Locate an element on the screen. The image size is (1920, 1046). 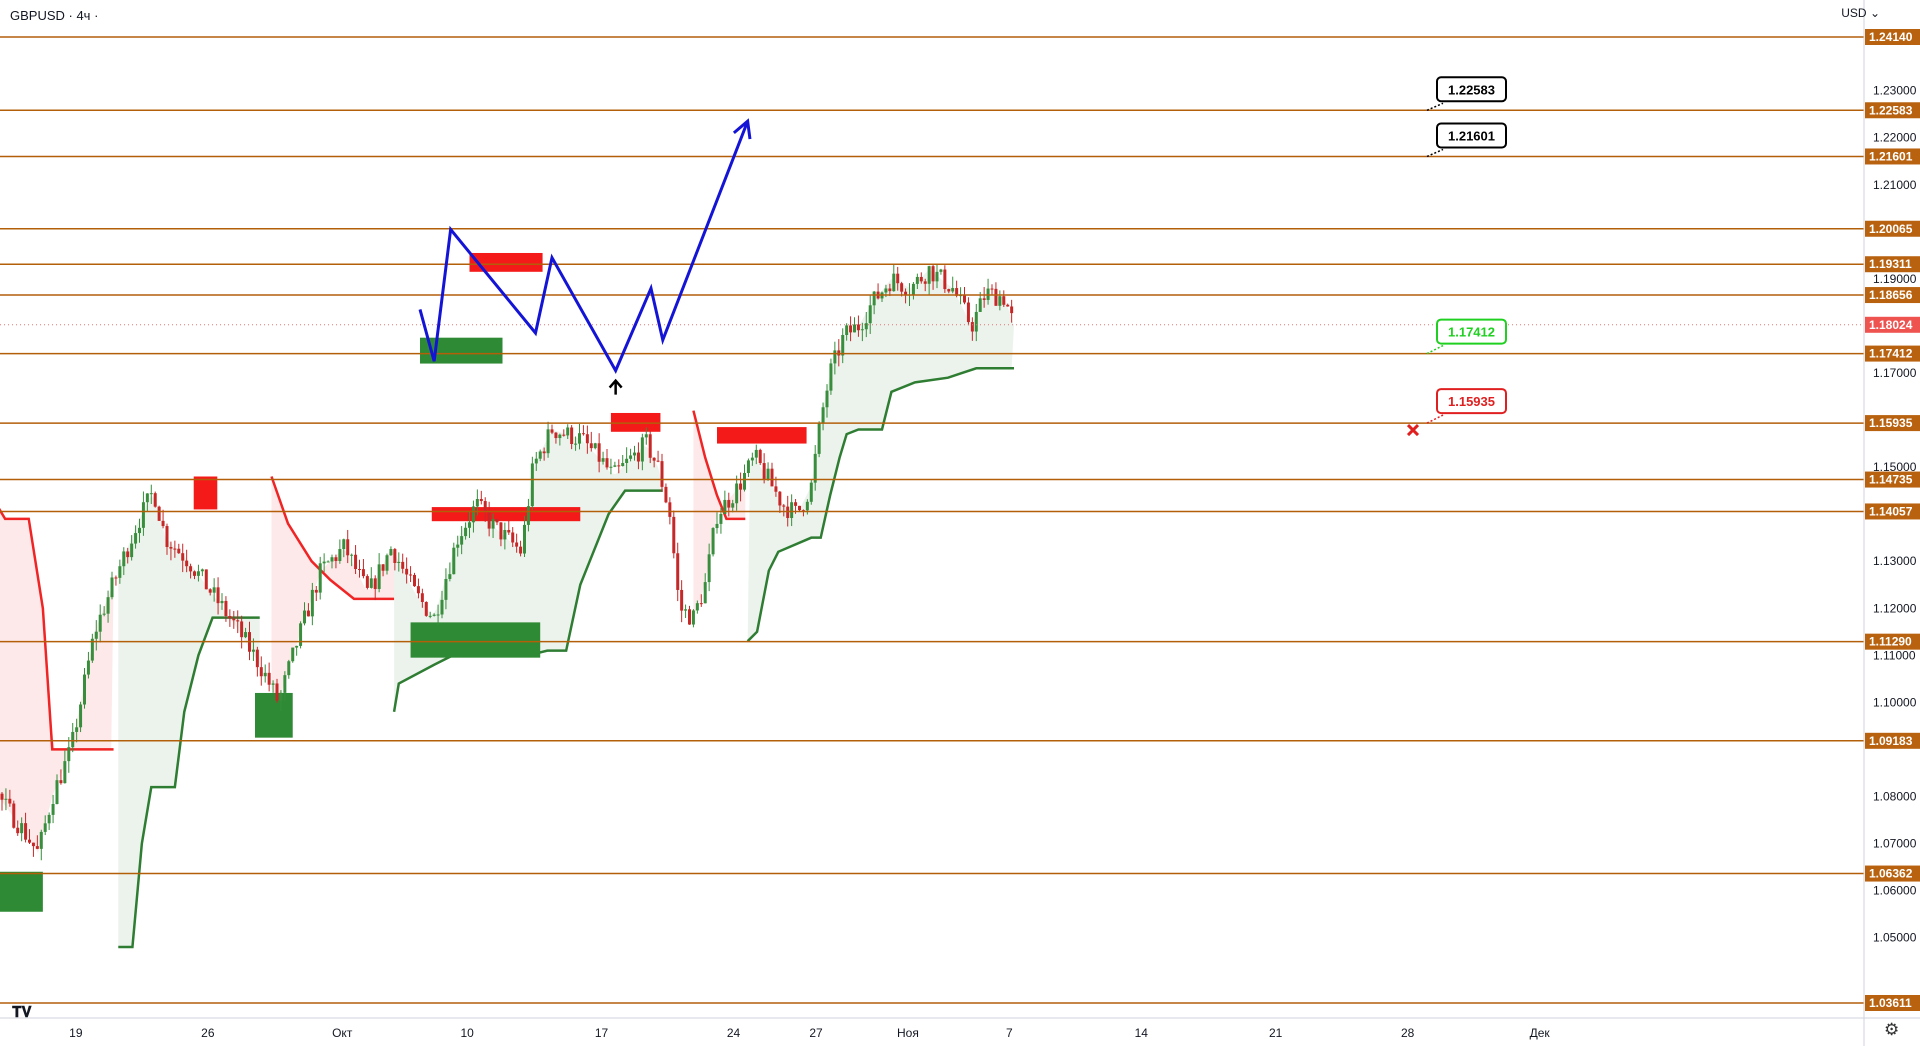
time-axis: 19 26 Окт 10 17 24 27 Ноя 7 14 21 28 Дек is located at coordinates (809, 1033).